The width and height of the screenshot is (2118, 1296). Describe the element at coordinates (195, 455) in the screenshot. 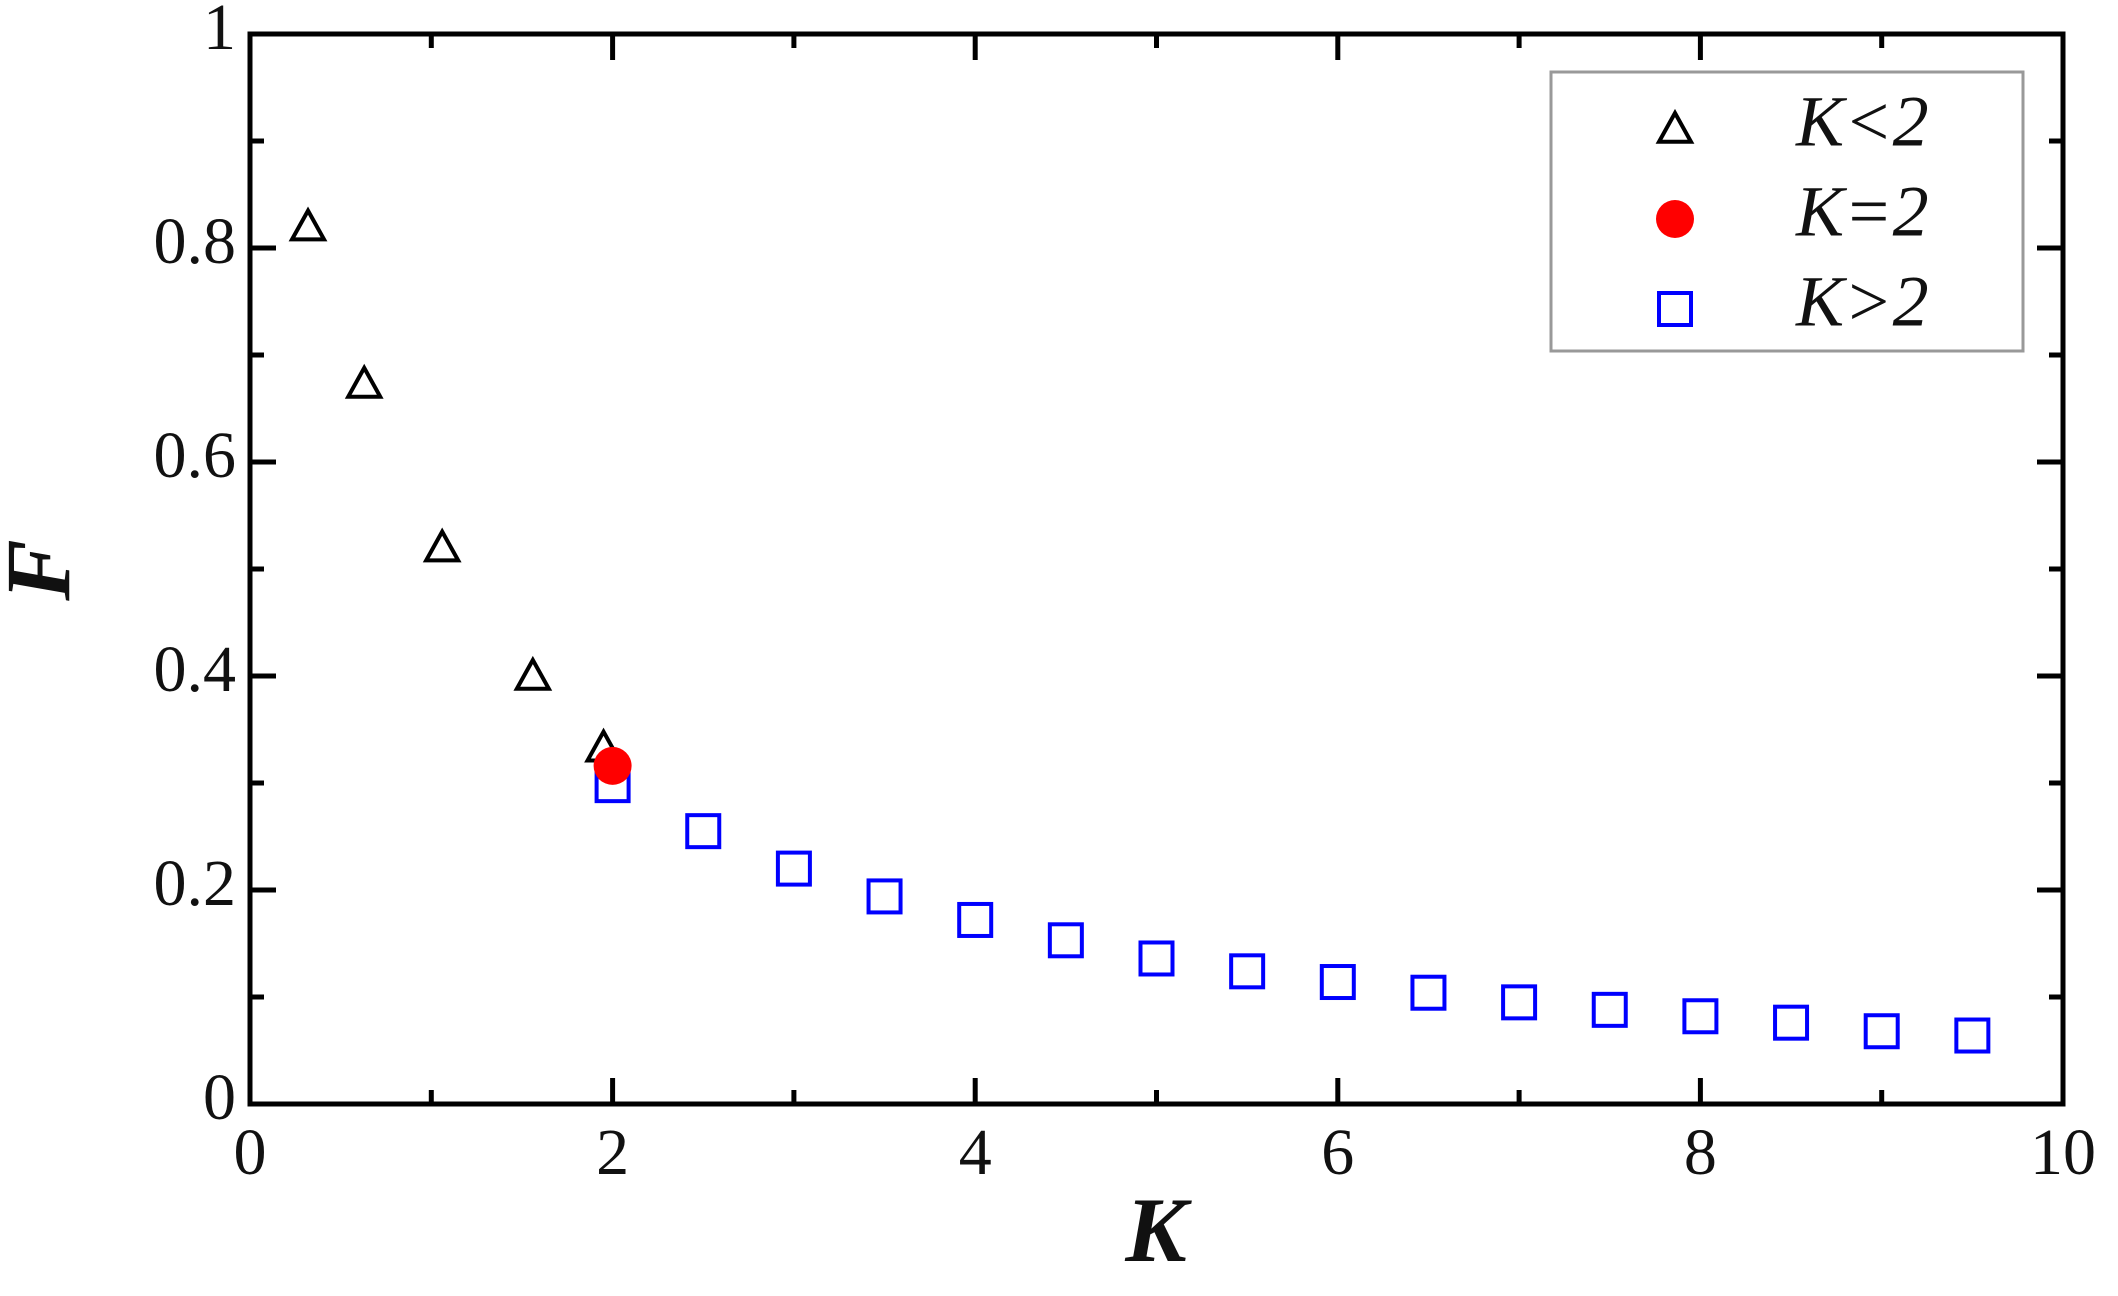

I see `y-tick-label: 0.6` at that location.